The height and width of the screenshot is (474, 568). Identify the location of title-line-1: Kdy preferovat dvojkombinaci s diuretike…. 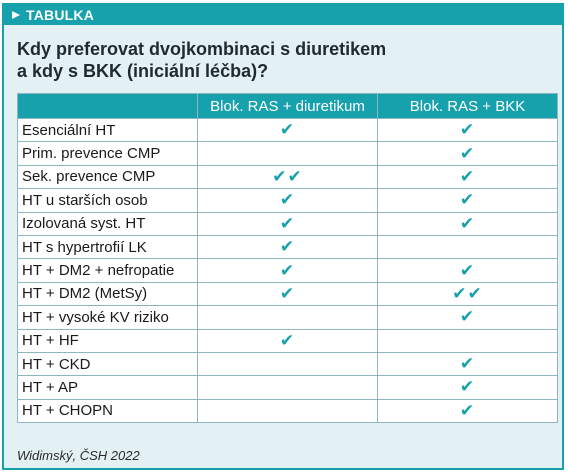
(202, 49).